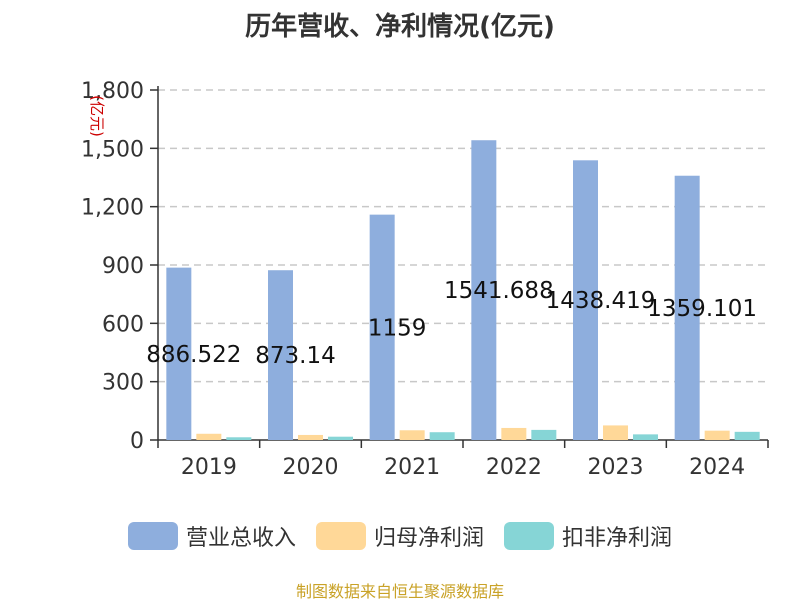 The height and width of the screenshot is (602, 800). I want to click on x-tick-label: 2023, so click(616, 467).